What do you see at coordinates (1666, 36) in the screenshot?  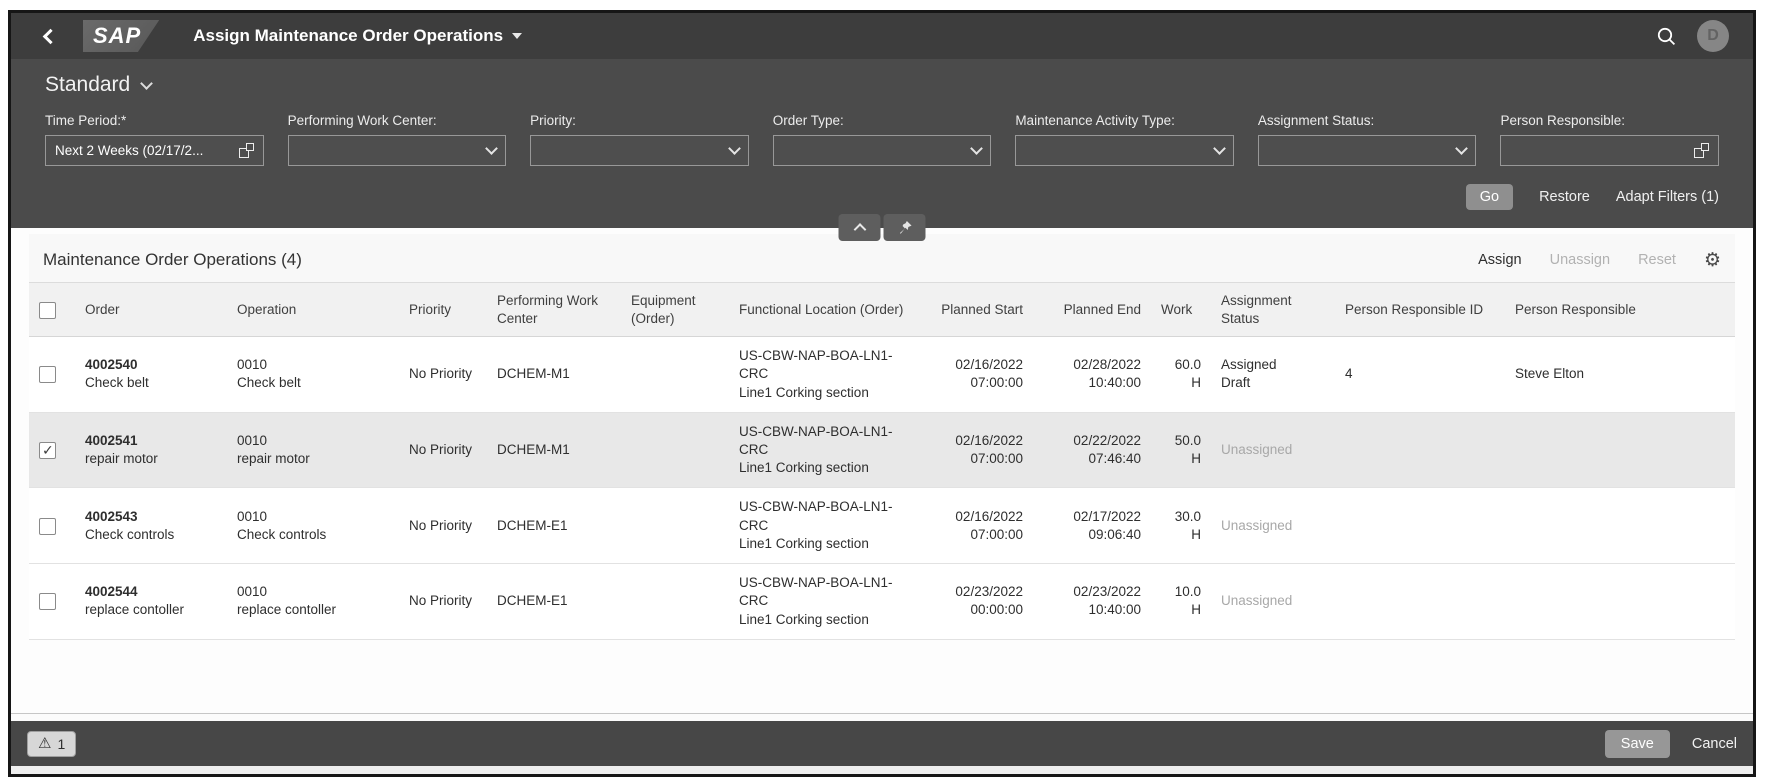 I see `search-button` at bounding box center [1666, 36].